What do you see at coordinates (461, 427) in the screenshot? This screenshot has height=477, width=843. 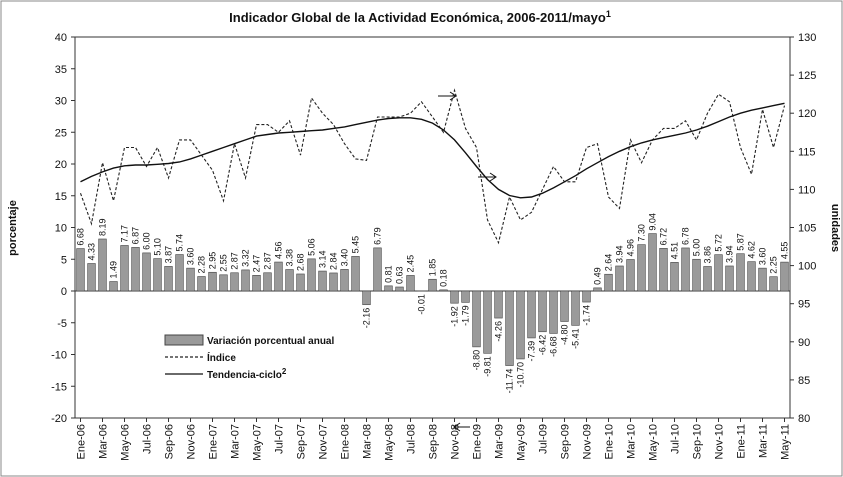 I see `arrow` at bounding box center [461, 427].